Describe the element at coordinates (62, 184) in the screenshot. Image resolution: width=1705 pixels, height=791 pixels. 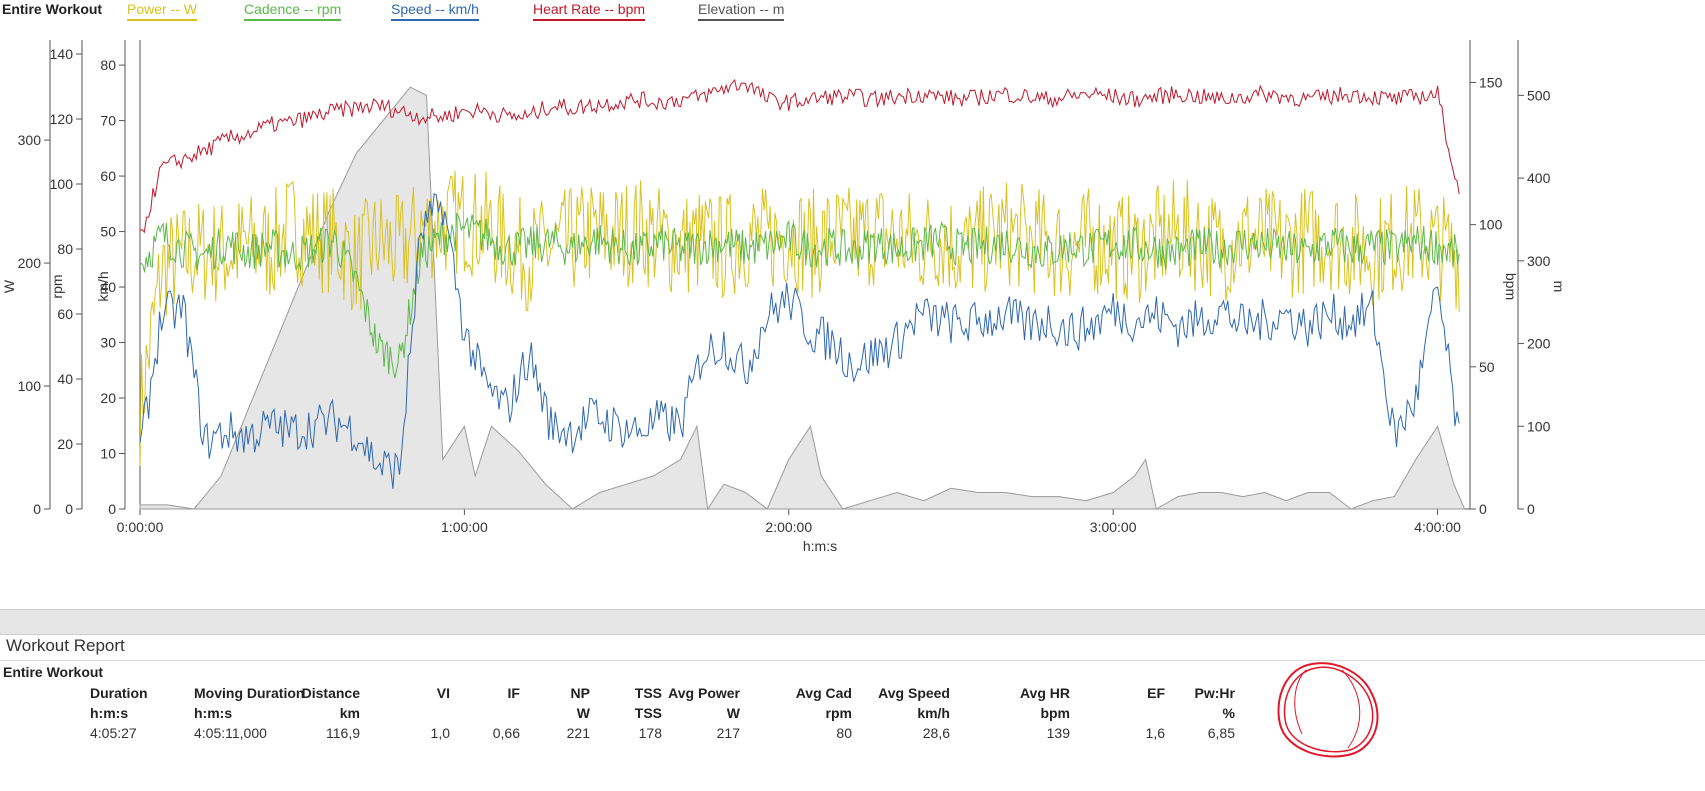
I see `cadence-tick-label: 100` at that location.